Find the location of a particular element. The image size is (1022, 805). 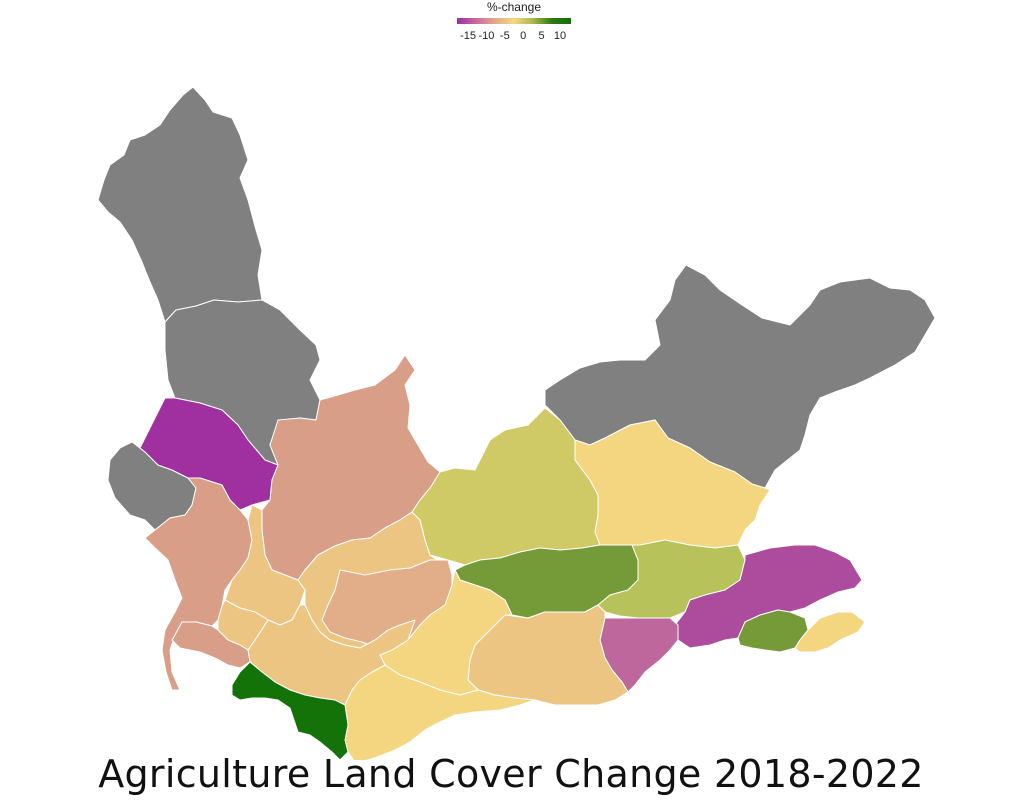

legend-tick-label: -10 is located at coordinates (486, 36).